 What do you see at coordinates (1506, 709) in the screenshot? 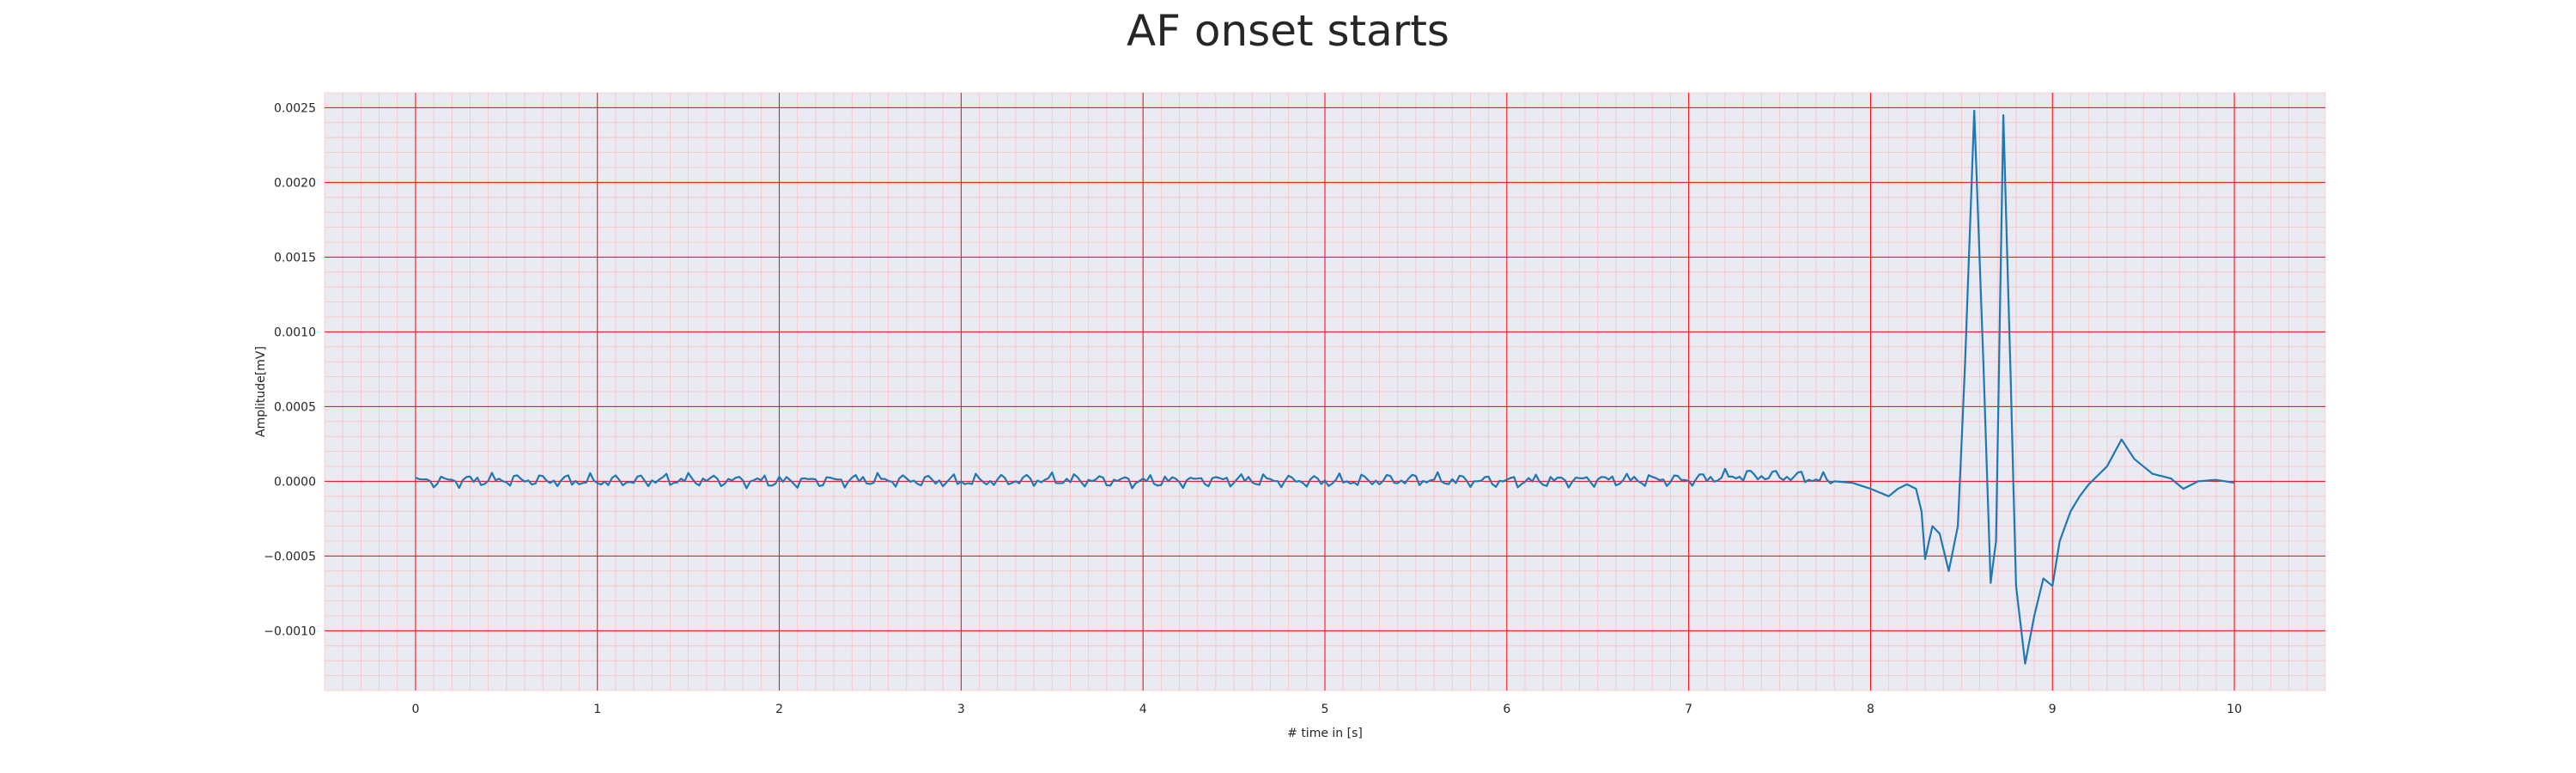
I see `x-tick-label: 6` at bounding box center [1506, 709].